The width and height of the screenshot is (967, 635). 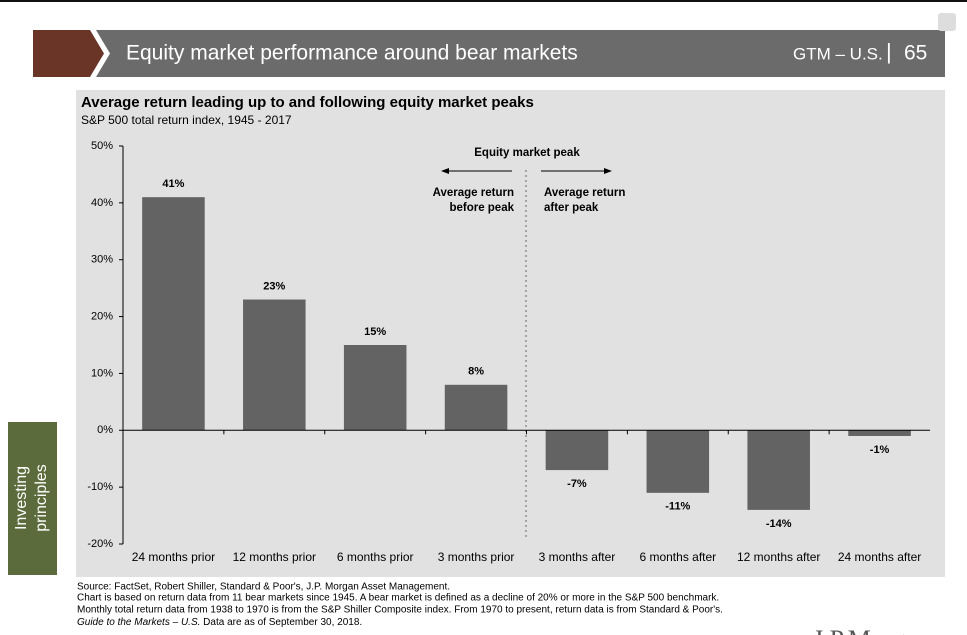 I want to click on y-tick-label: 10%, so click(x=102, y=373).